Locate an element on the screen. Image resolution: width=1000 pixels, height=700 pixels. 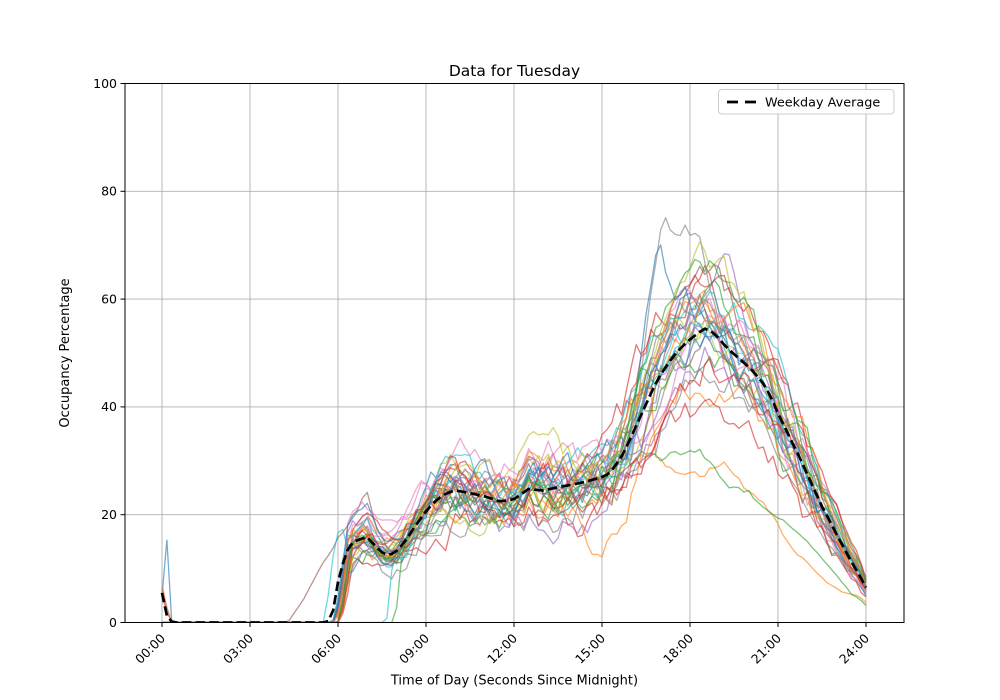
legend-entry-label: Weekday Average is located at coordinates (822, 103).